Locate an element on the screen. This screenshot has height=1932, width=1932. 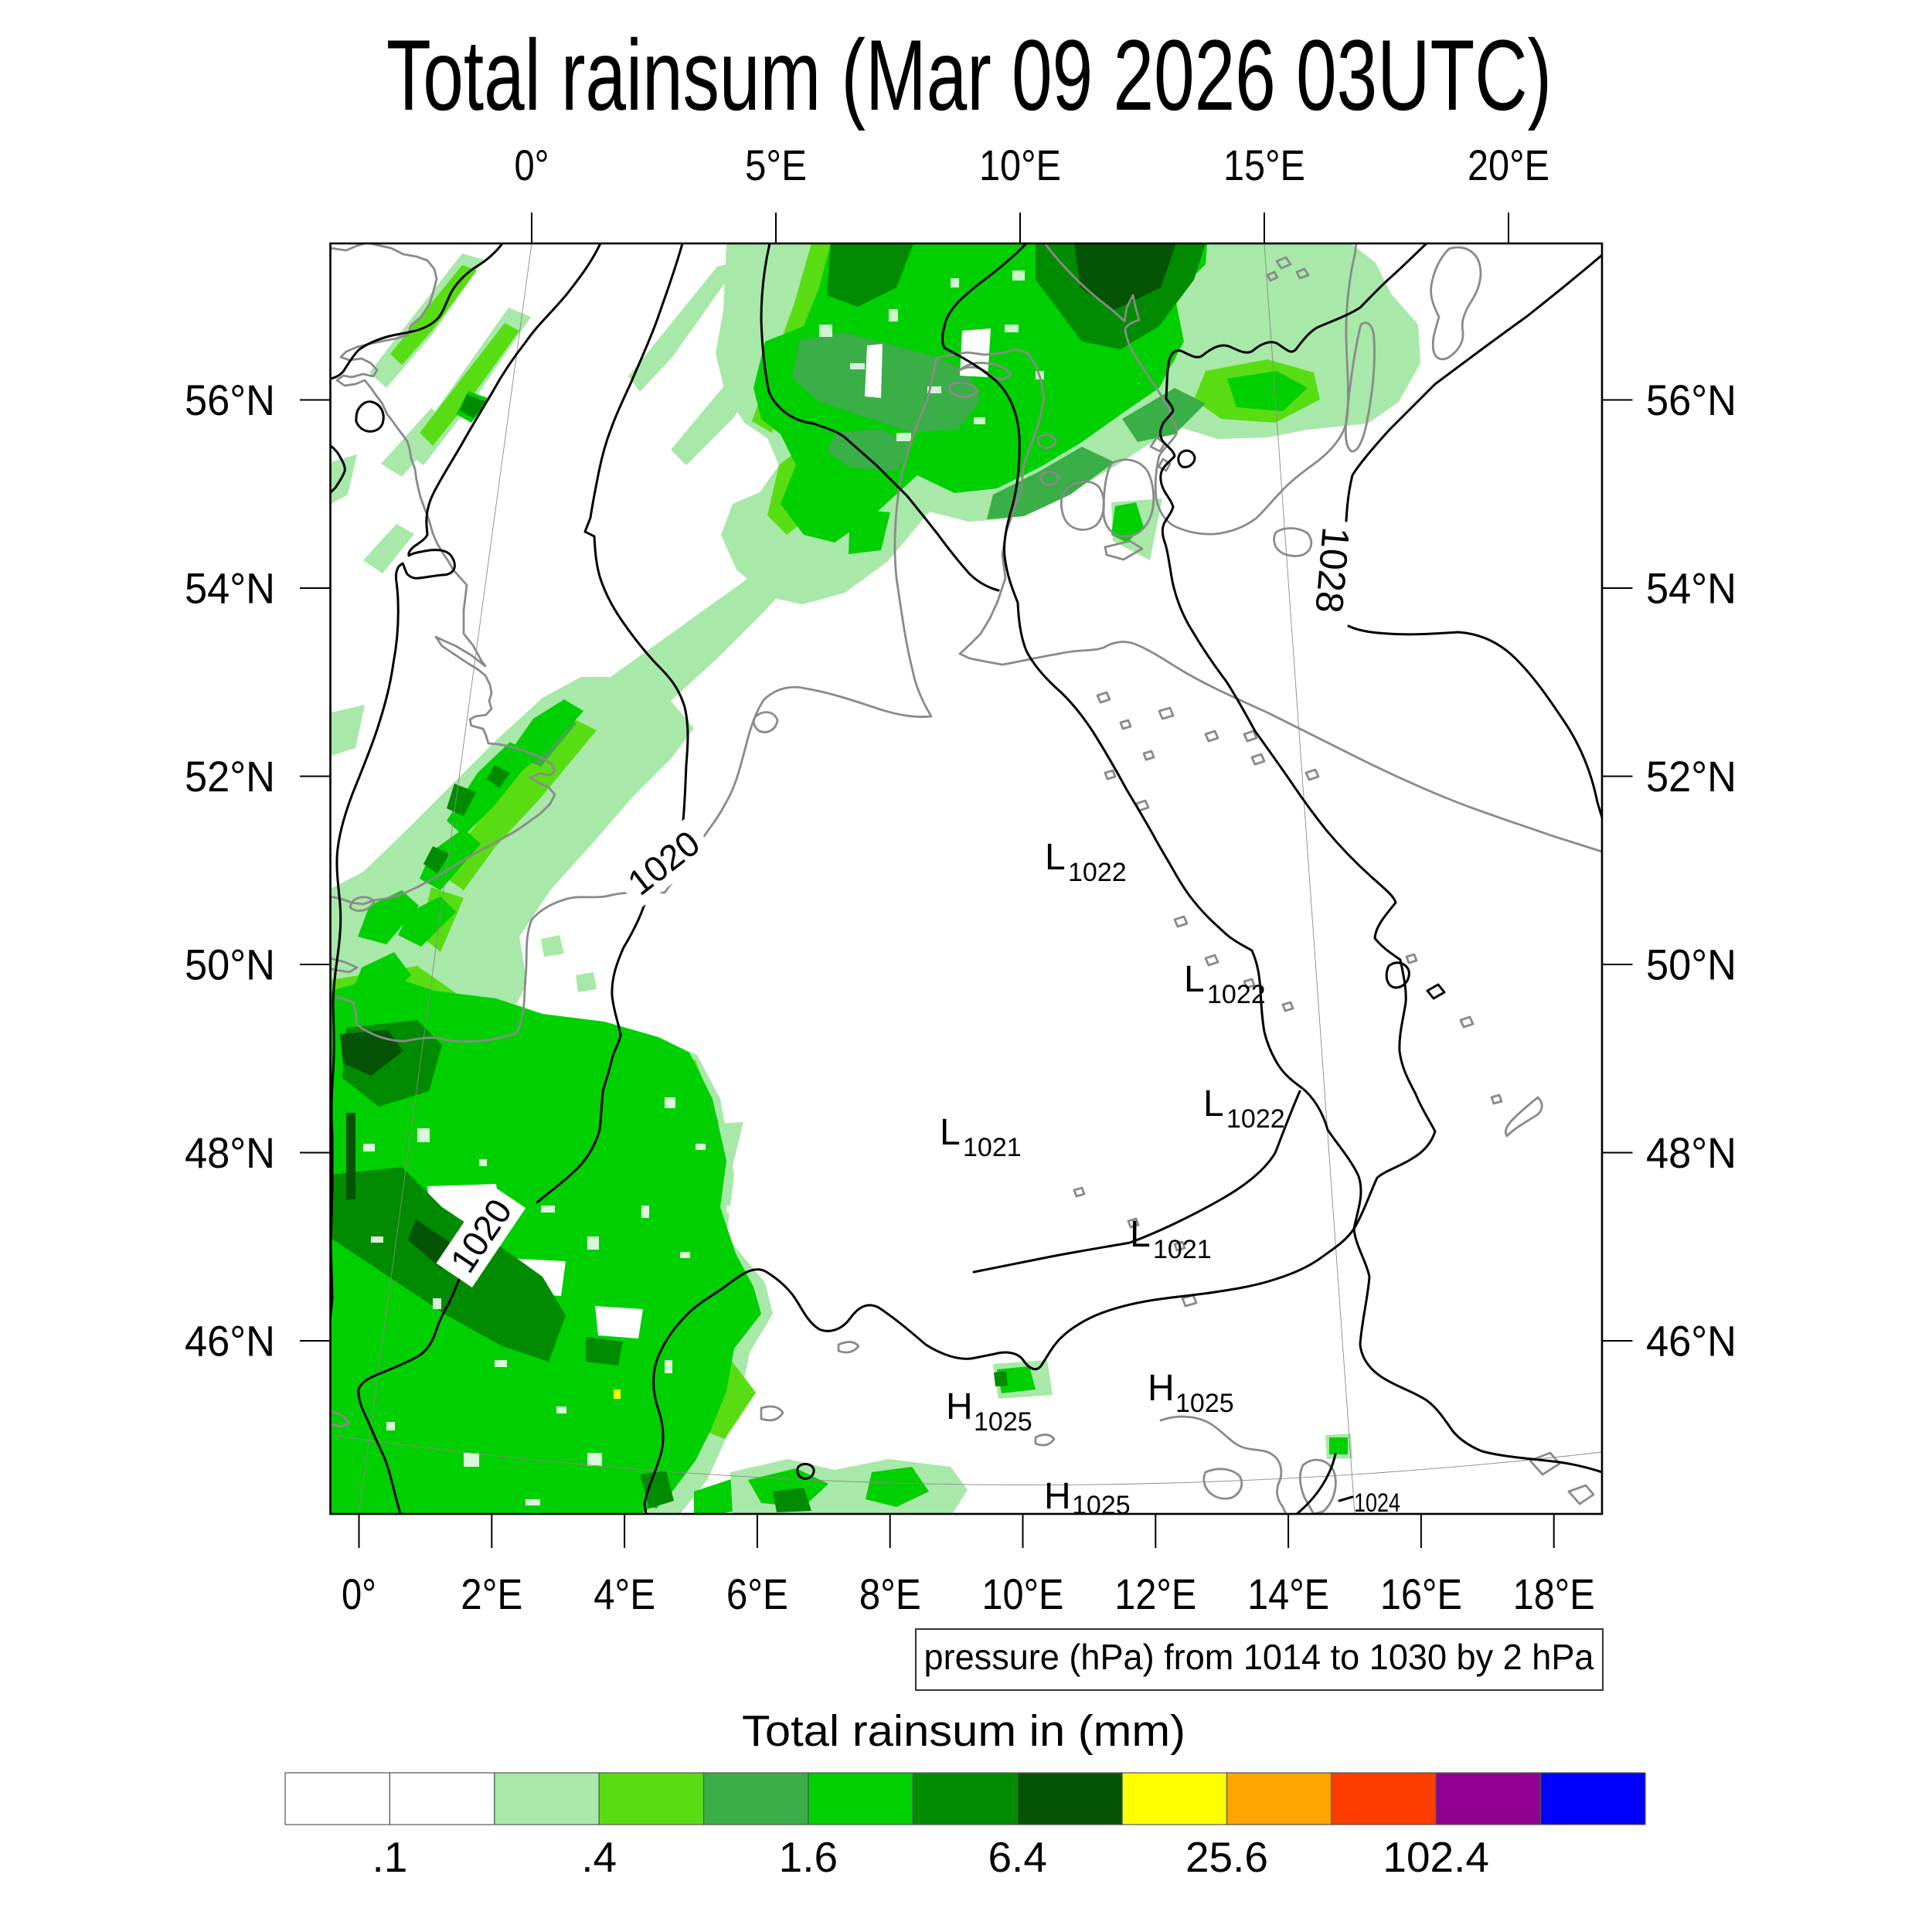
svg-text: 18°E is located at coordinates (1554, 1594).